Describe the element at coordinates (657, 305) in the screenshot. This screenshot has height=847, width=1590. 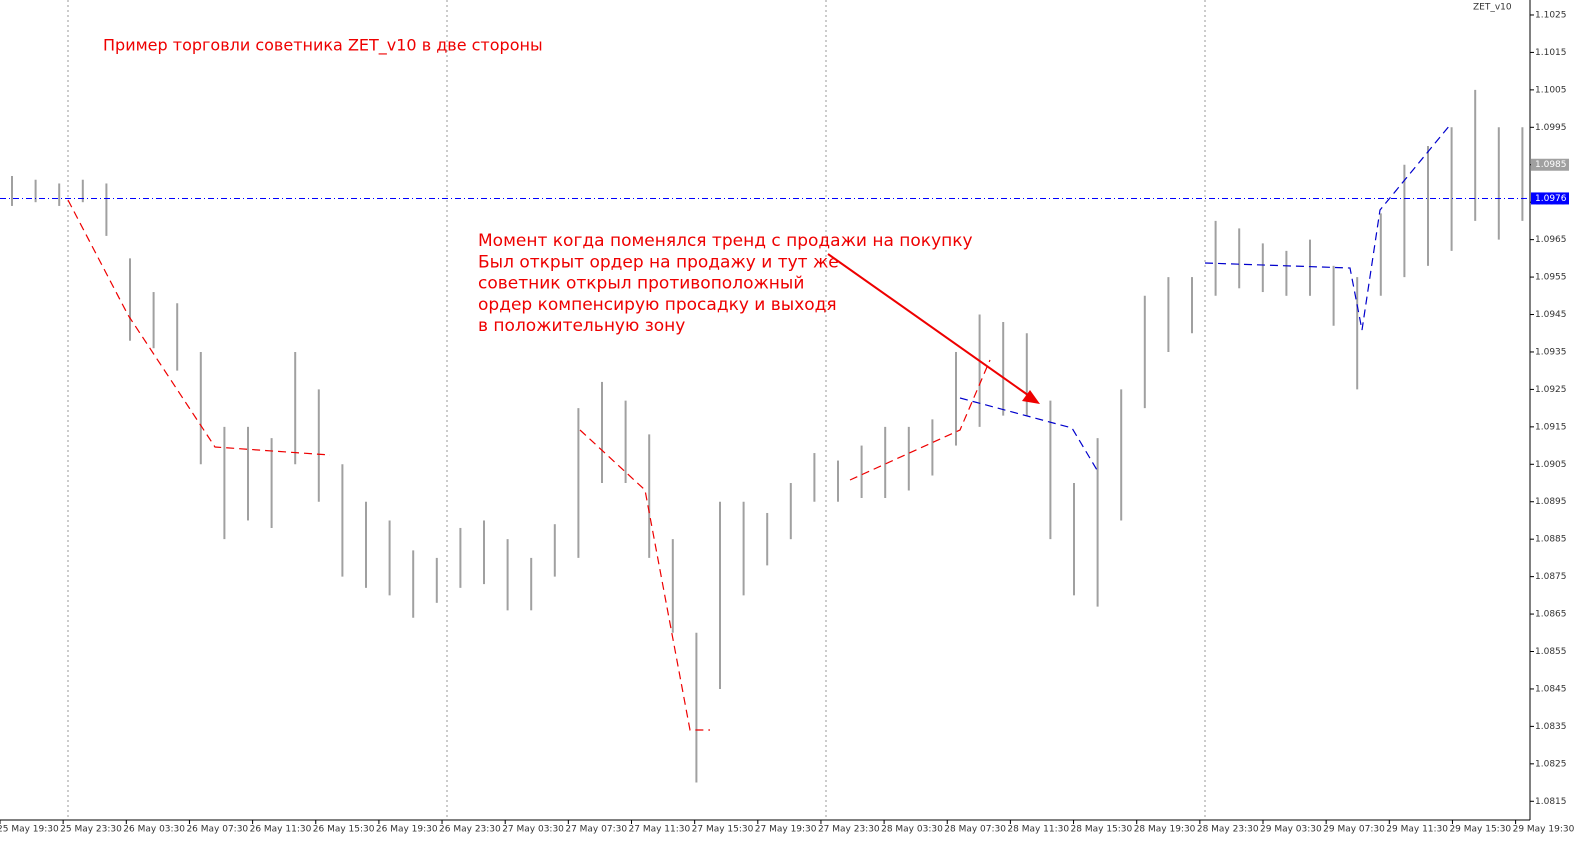
I see `annotation-line: ордер компенсирую просадку и выходя` at that location.